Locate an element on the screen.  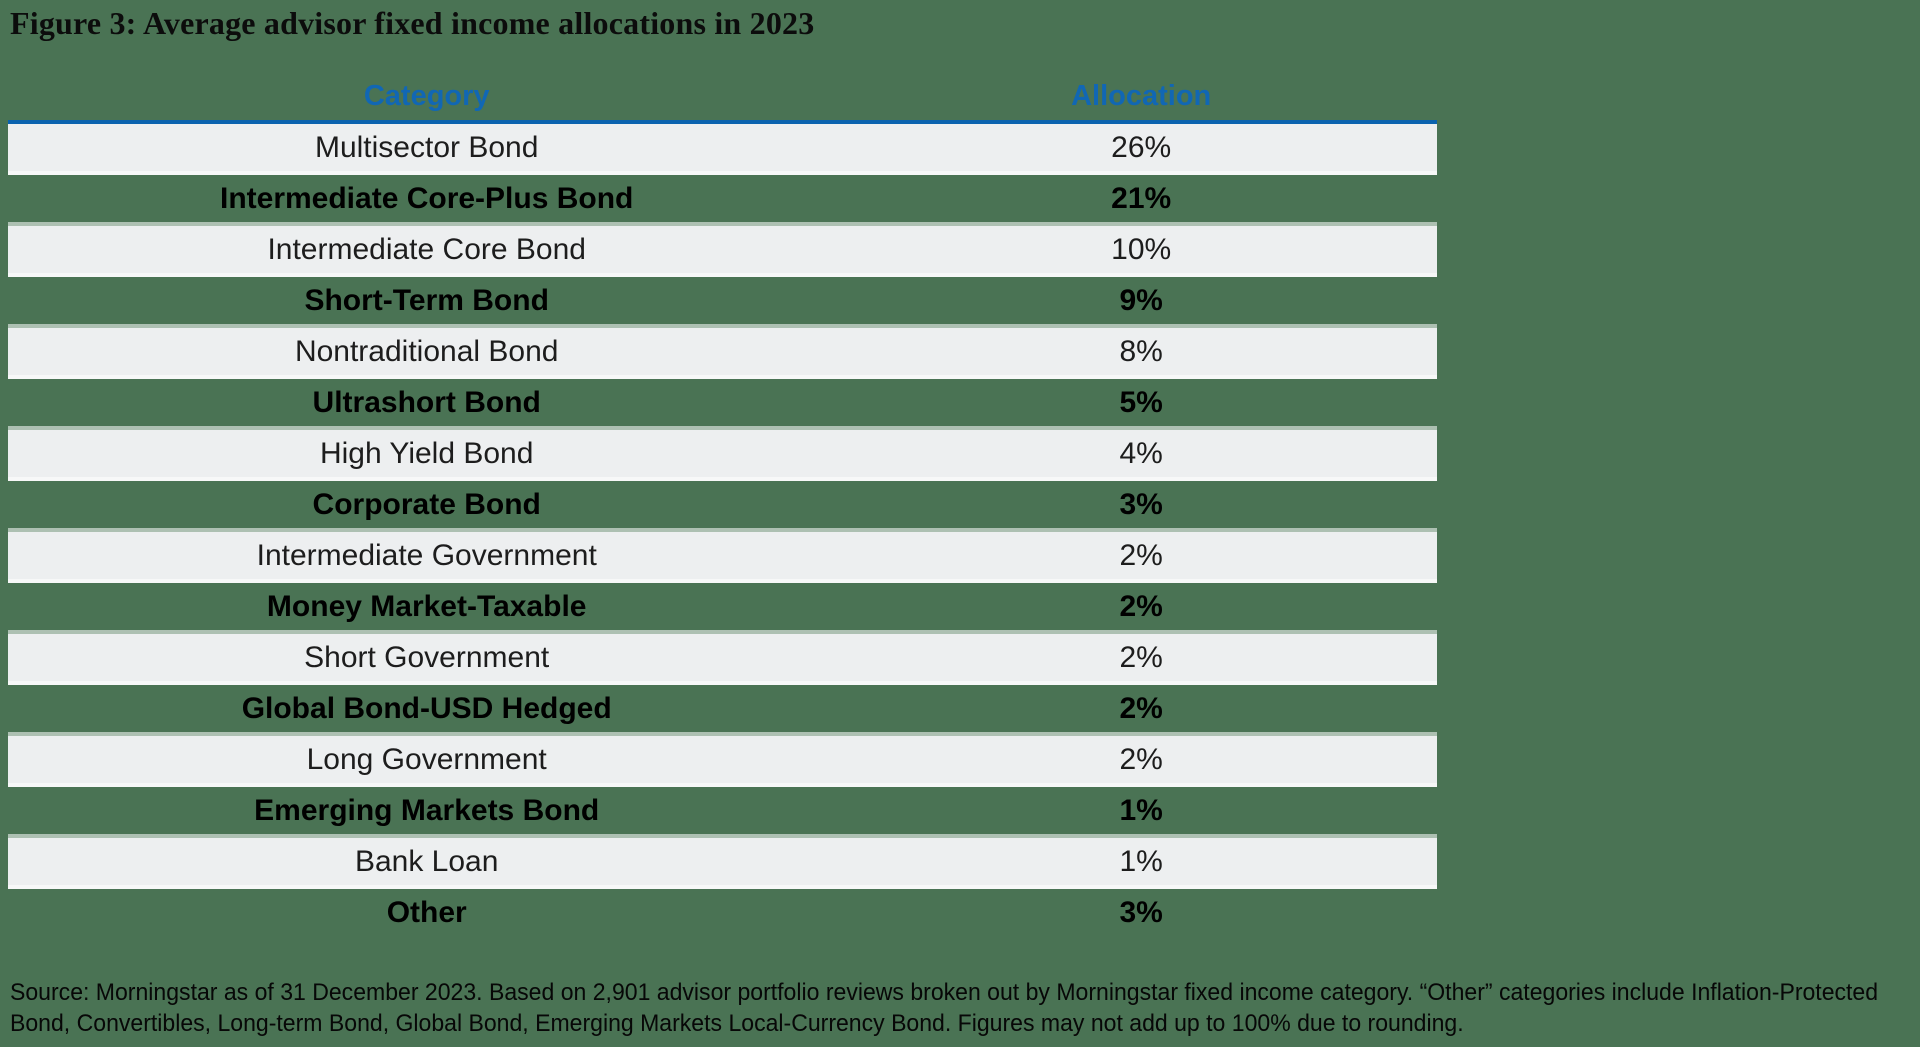
category-cell: Intermediate Core-Plus Bond is located at coordinates (426, 198).